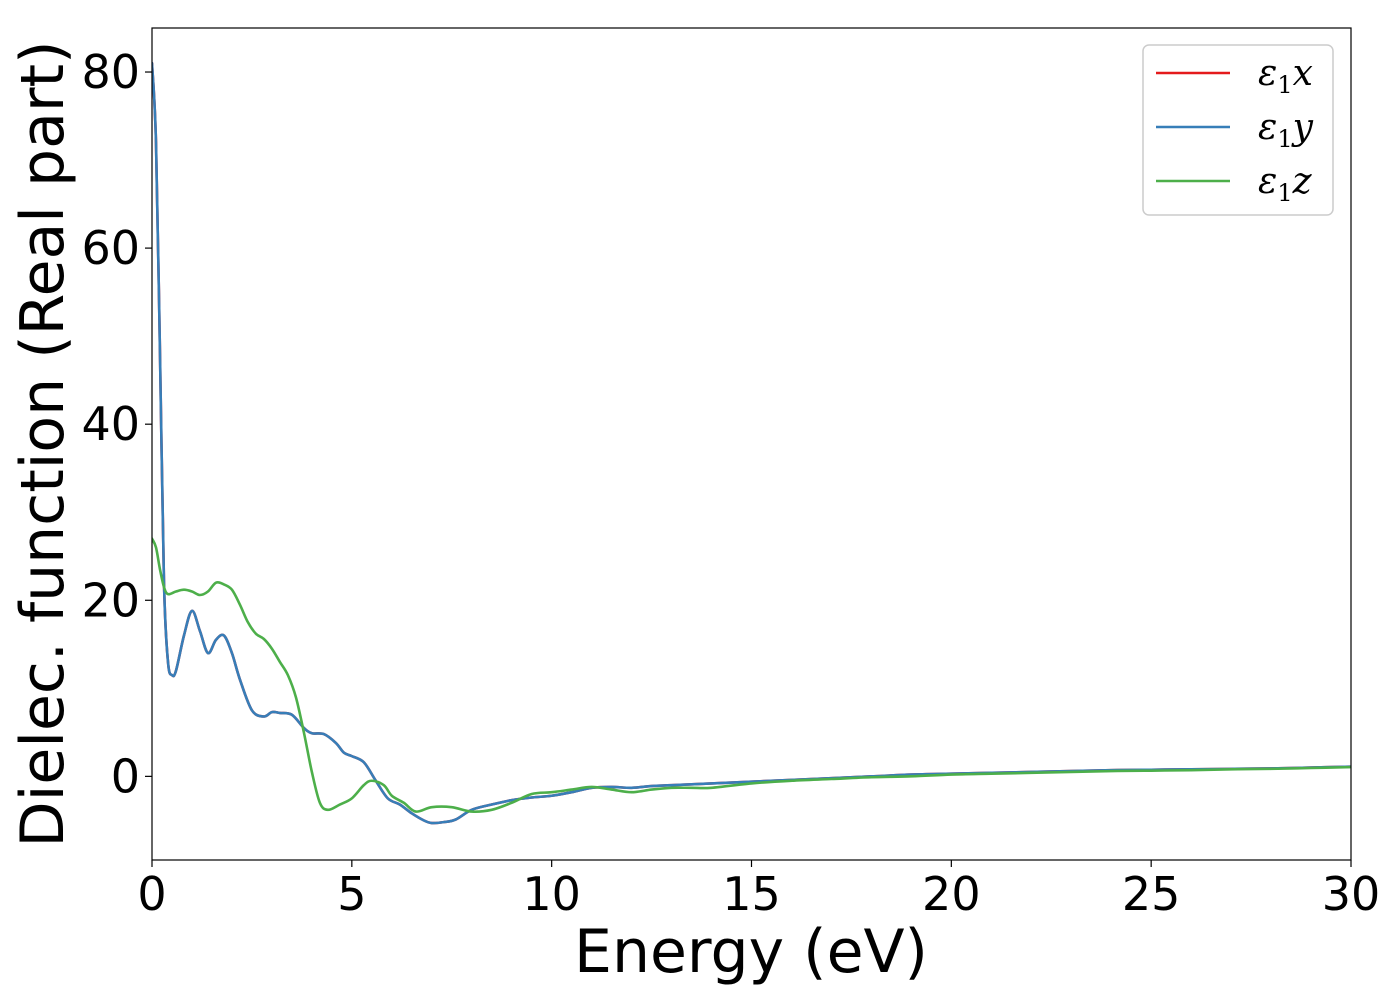 The image size is (1400, 1000). Describe the element at coordinates (110, 600) in the screenshot. I see `y-tick-label: 20` at that location.